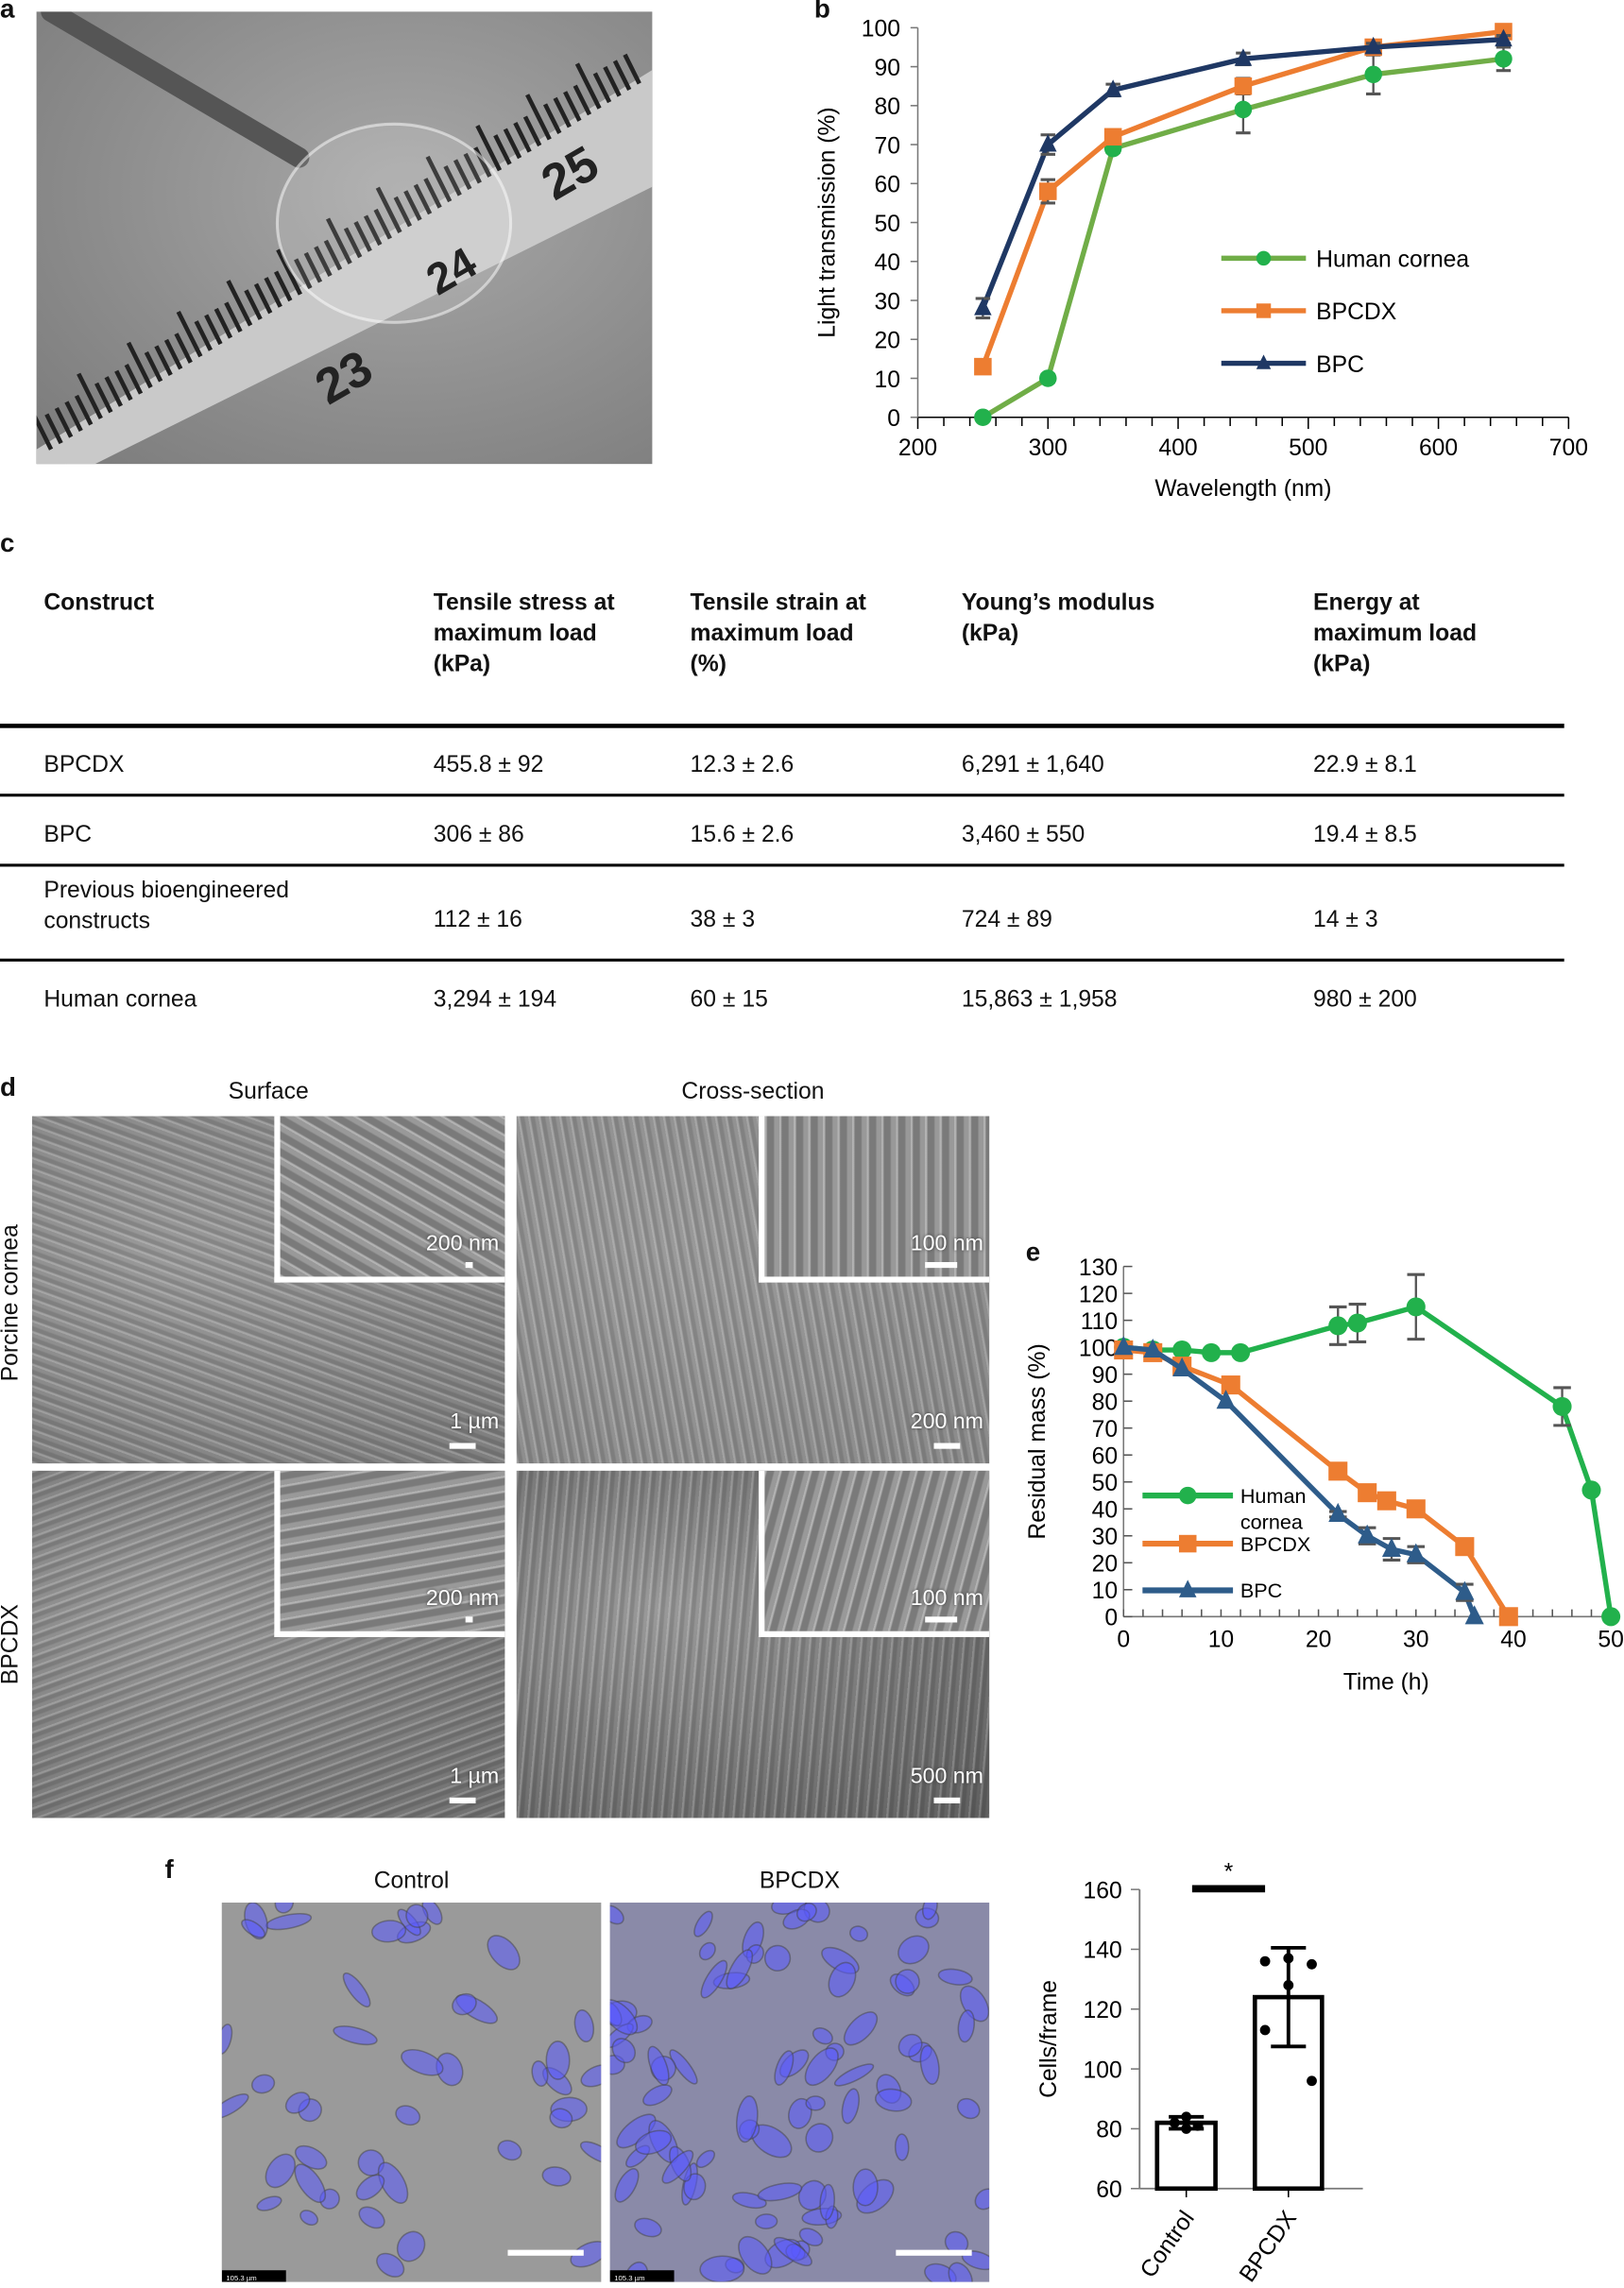 Image resolution: width=1624 pixels, height=2288 pixels. What do you see at coordinates (1386, 1683) in the screenshot?
I see `x-axis-label: Time (h)` at bounding box center [1386, 1683].